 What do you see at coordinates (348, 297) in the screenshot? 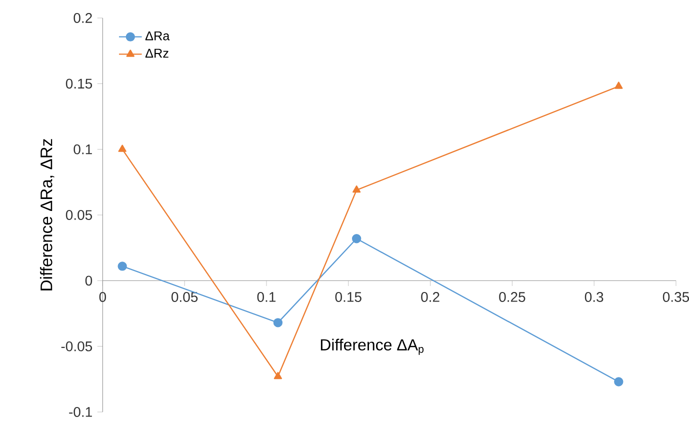
I see `x-tick-label: 0.15` at bounding box center [348, 297].